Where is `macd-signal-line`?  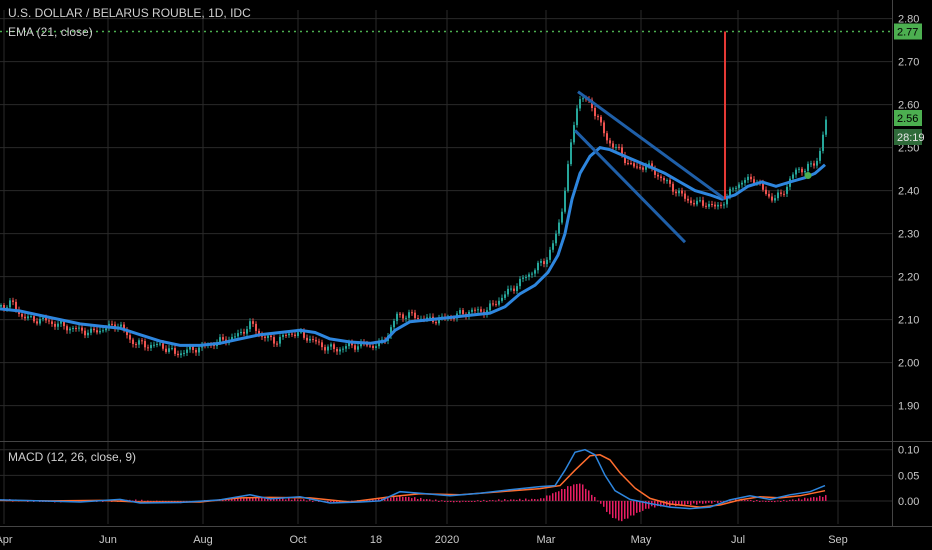 macd-signal-line is located at coordinates (413, 481).